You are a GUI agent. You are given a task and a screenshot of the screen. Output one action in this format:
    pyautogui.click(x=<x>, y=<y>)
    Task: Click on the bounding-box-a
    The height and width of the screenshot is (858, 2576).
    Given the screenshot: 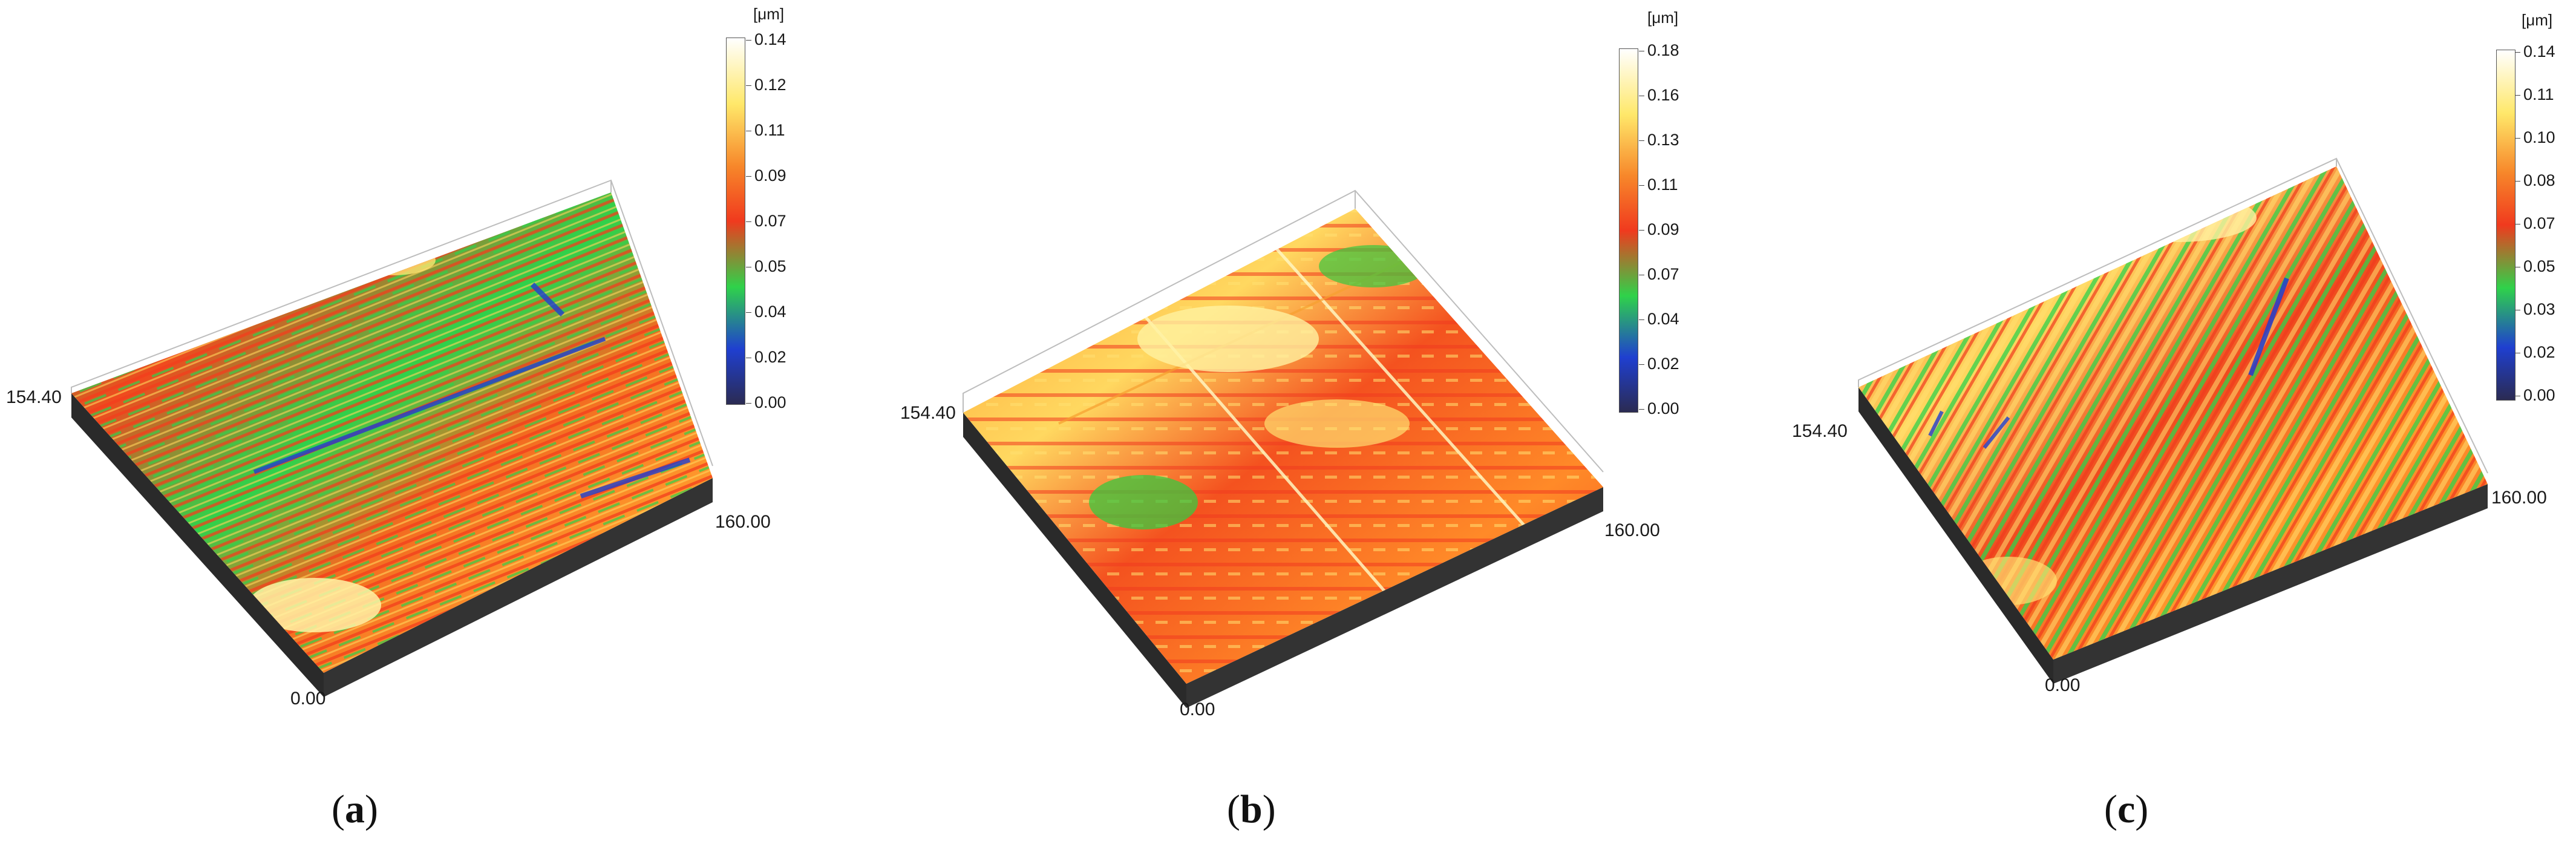 What is the action you would take?
    pyautogui.click(x=392, y=323)
    